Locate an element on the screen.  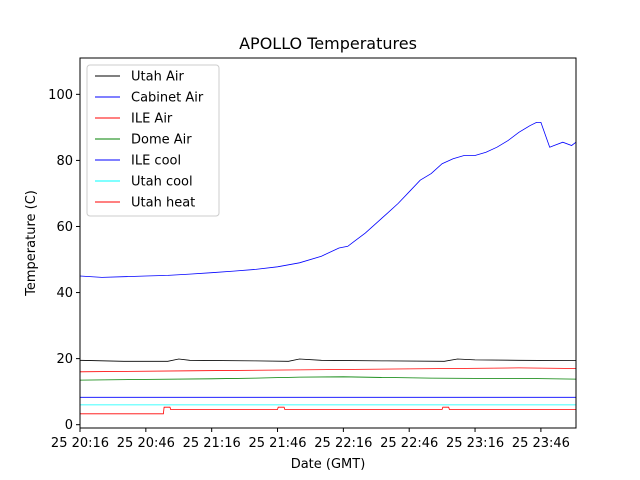
legend-label-ile-cool: ILE cool is located at coordinates (156, 161).